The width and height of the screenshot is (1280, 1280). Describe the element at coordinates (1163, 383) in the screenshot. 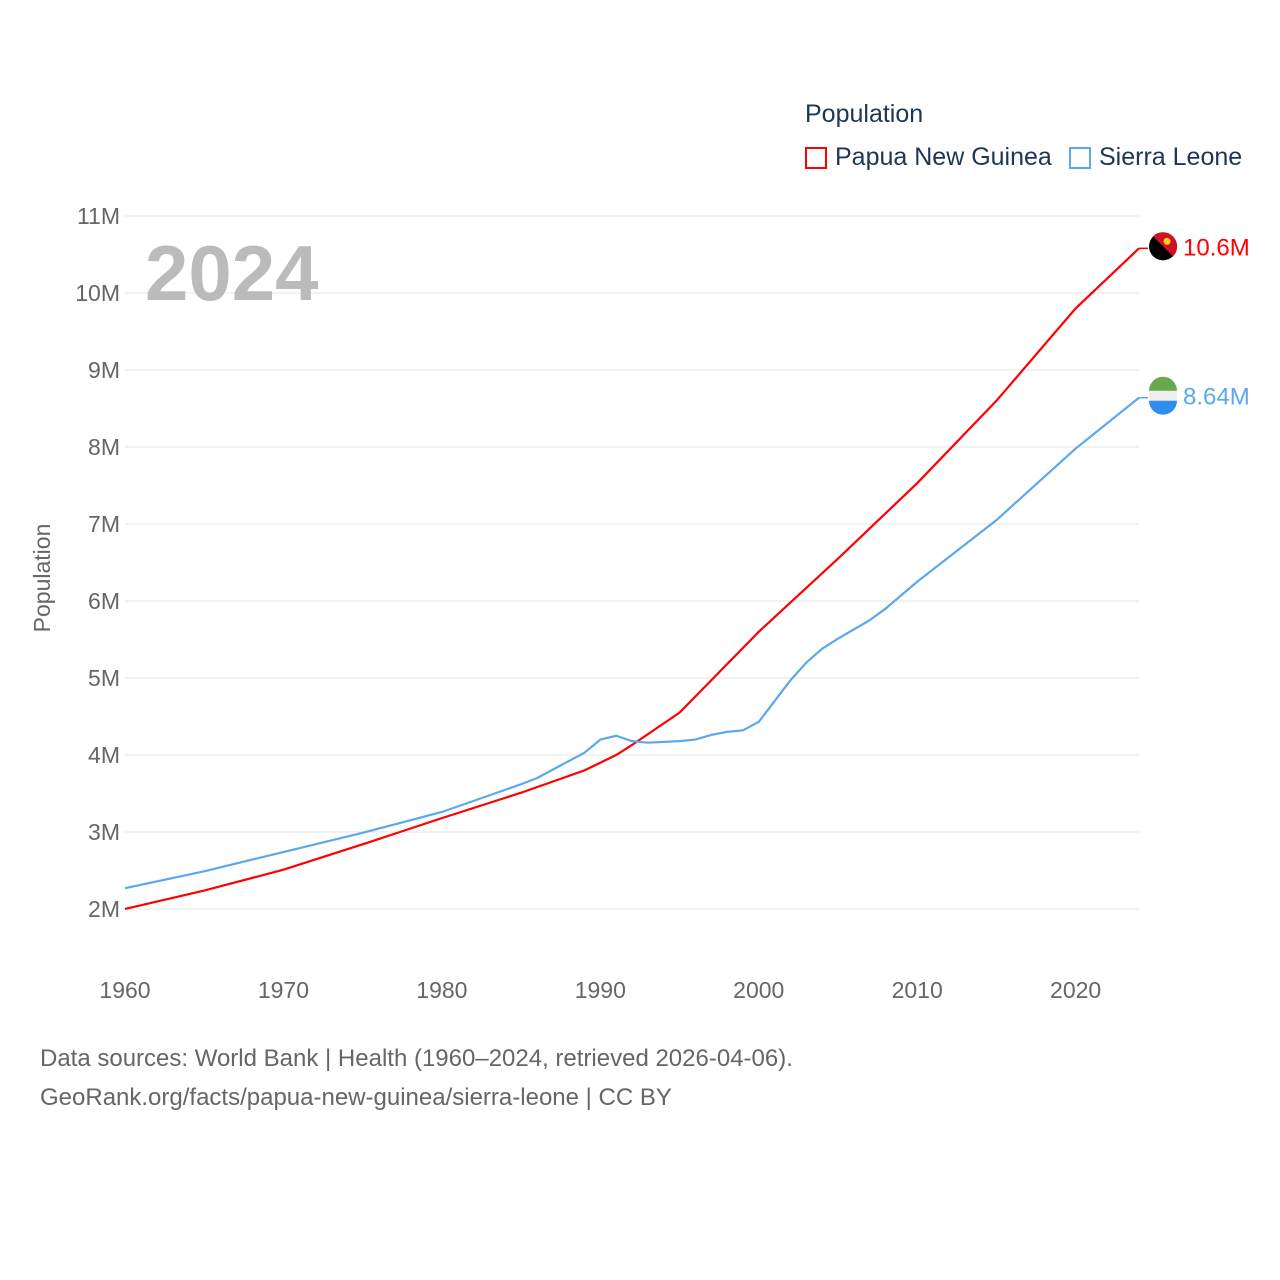

I see `flag-green` at that location.